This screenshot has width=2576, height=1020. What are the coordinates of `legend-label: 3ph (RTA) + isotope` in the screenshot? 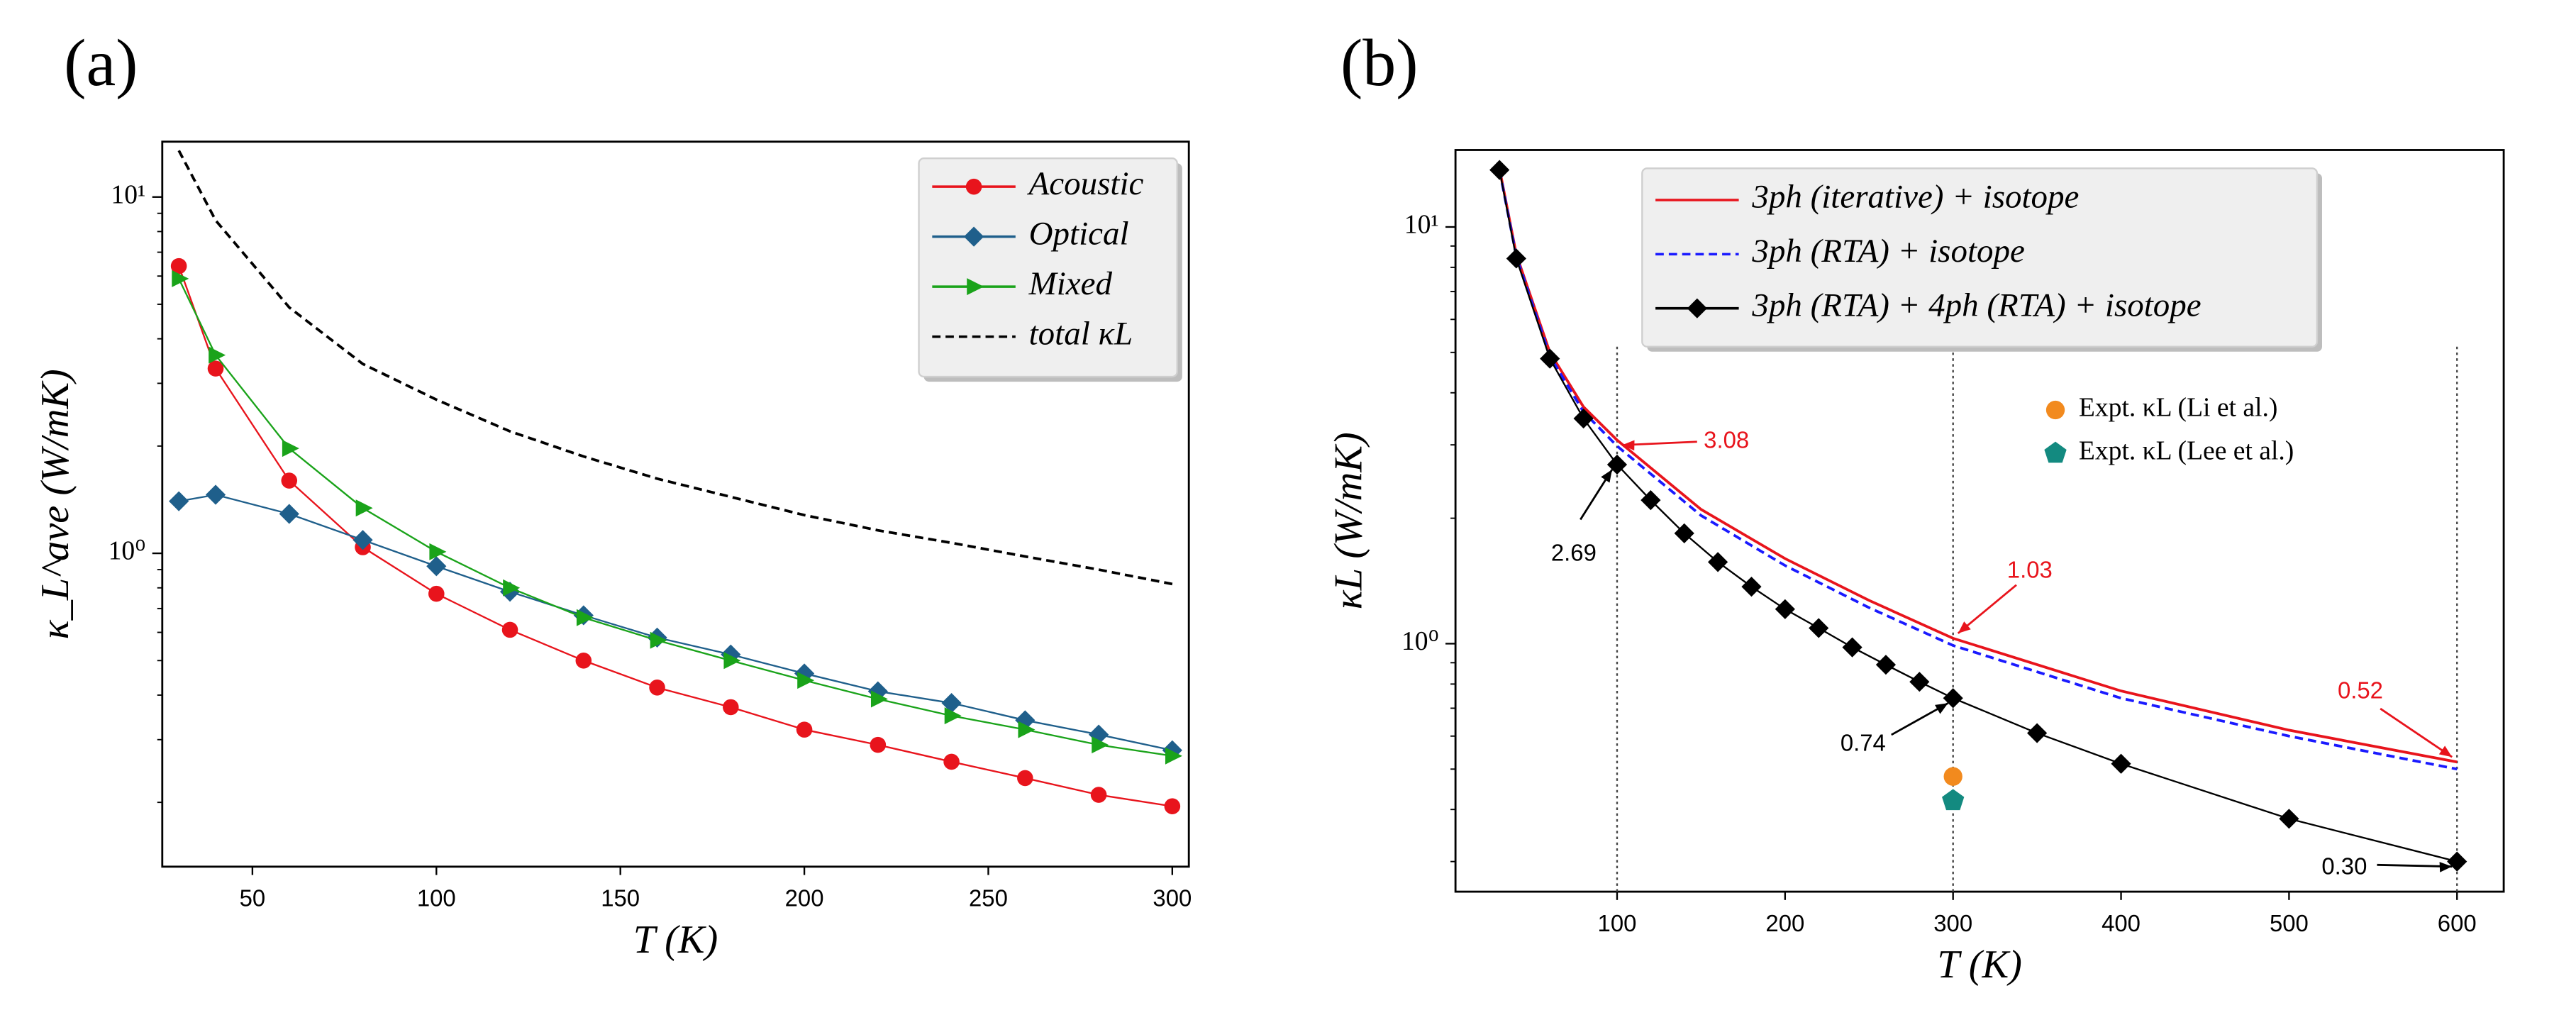 It's located at (1887, 251).